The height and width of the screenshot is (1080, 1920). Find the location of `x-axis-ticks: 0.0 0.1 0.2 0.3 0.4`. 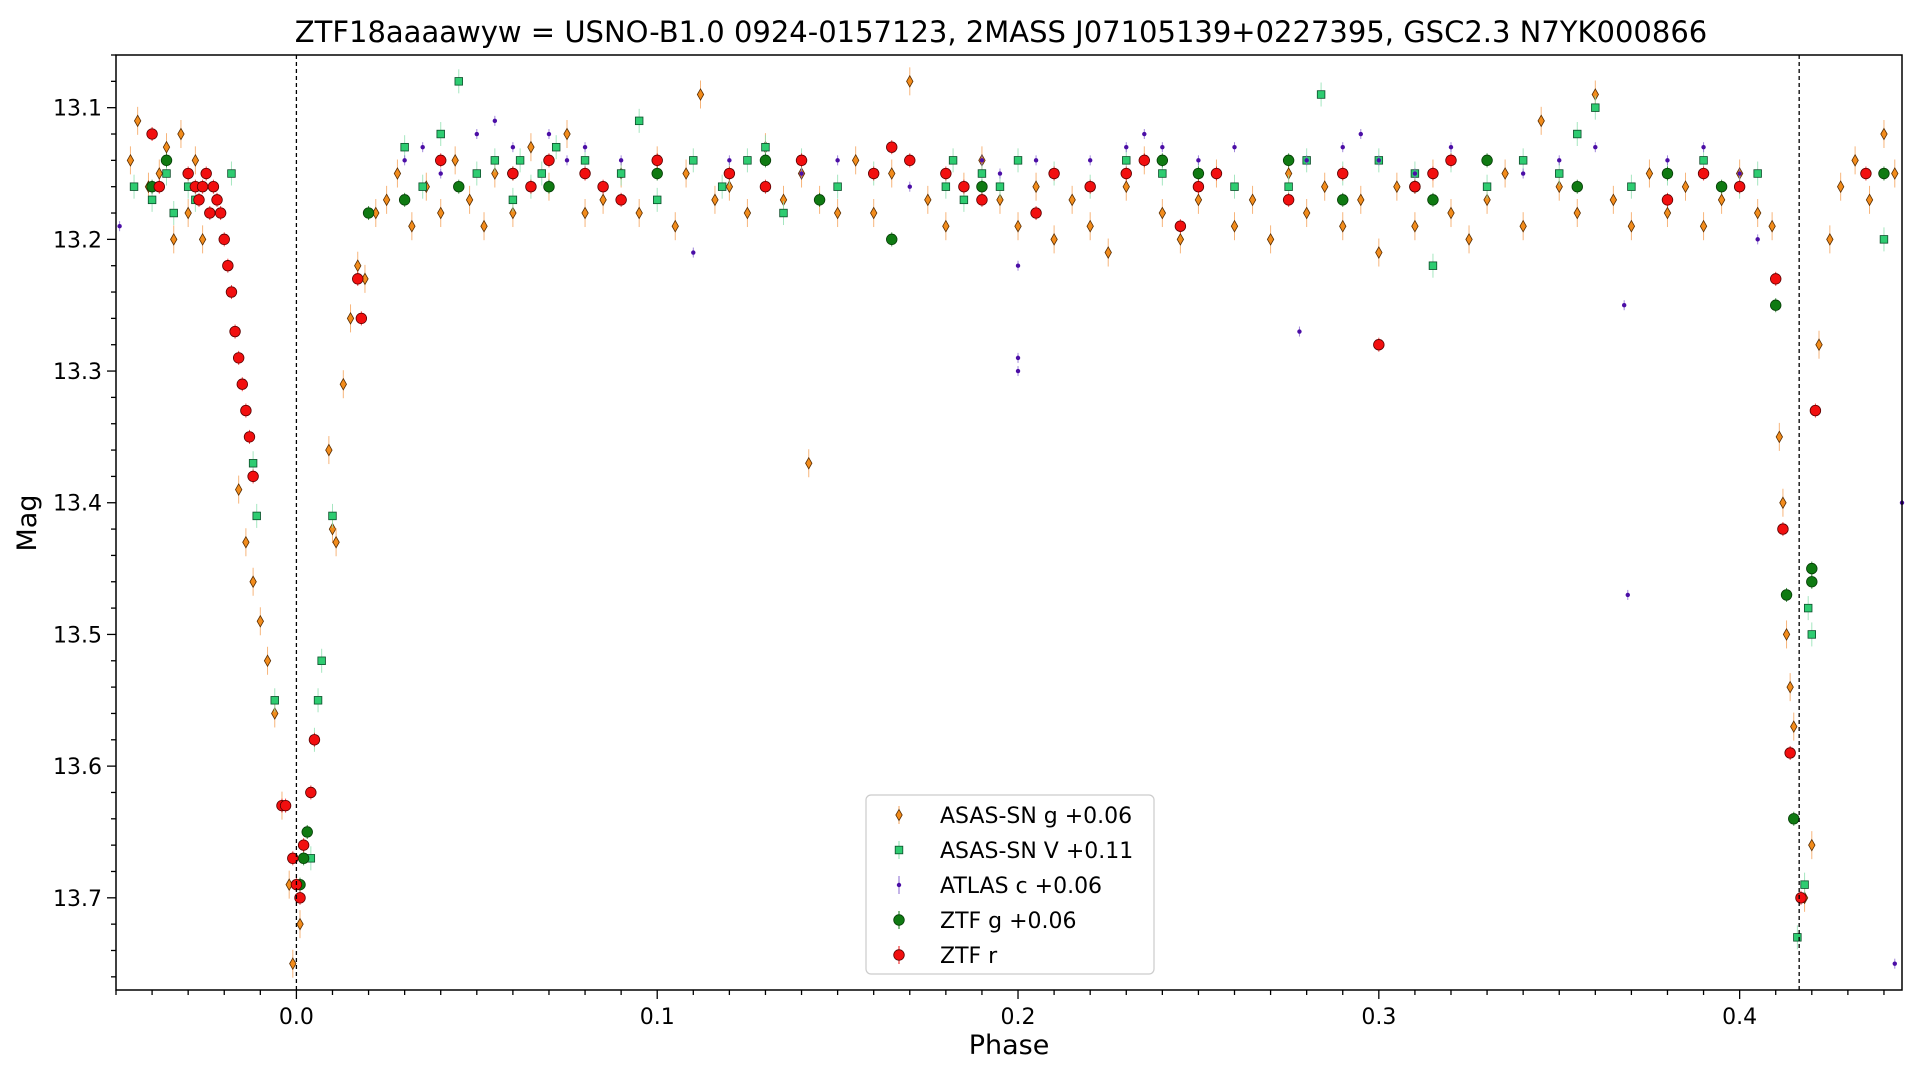

x-axis-ticks: 0.0 0.1 0.2 0.3 0.4 is located at coordinates (1000, 1010).